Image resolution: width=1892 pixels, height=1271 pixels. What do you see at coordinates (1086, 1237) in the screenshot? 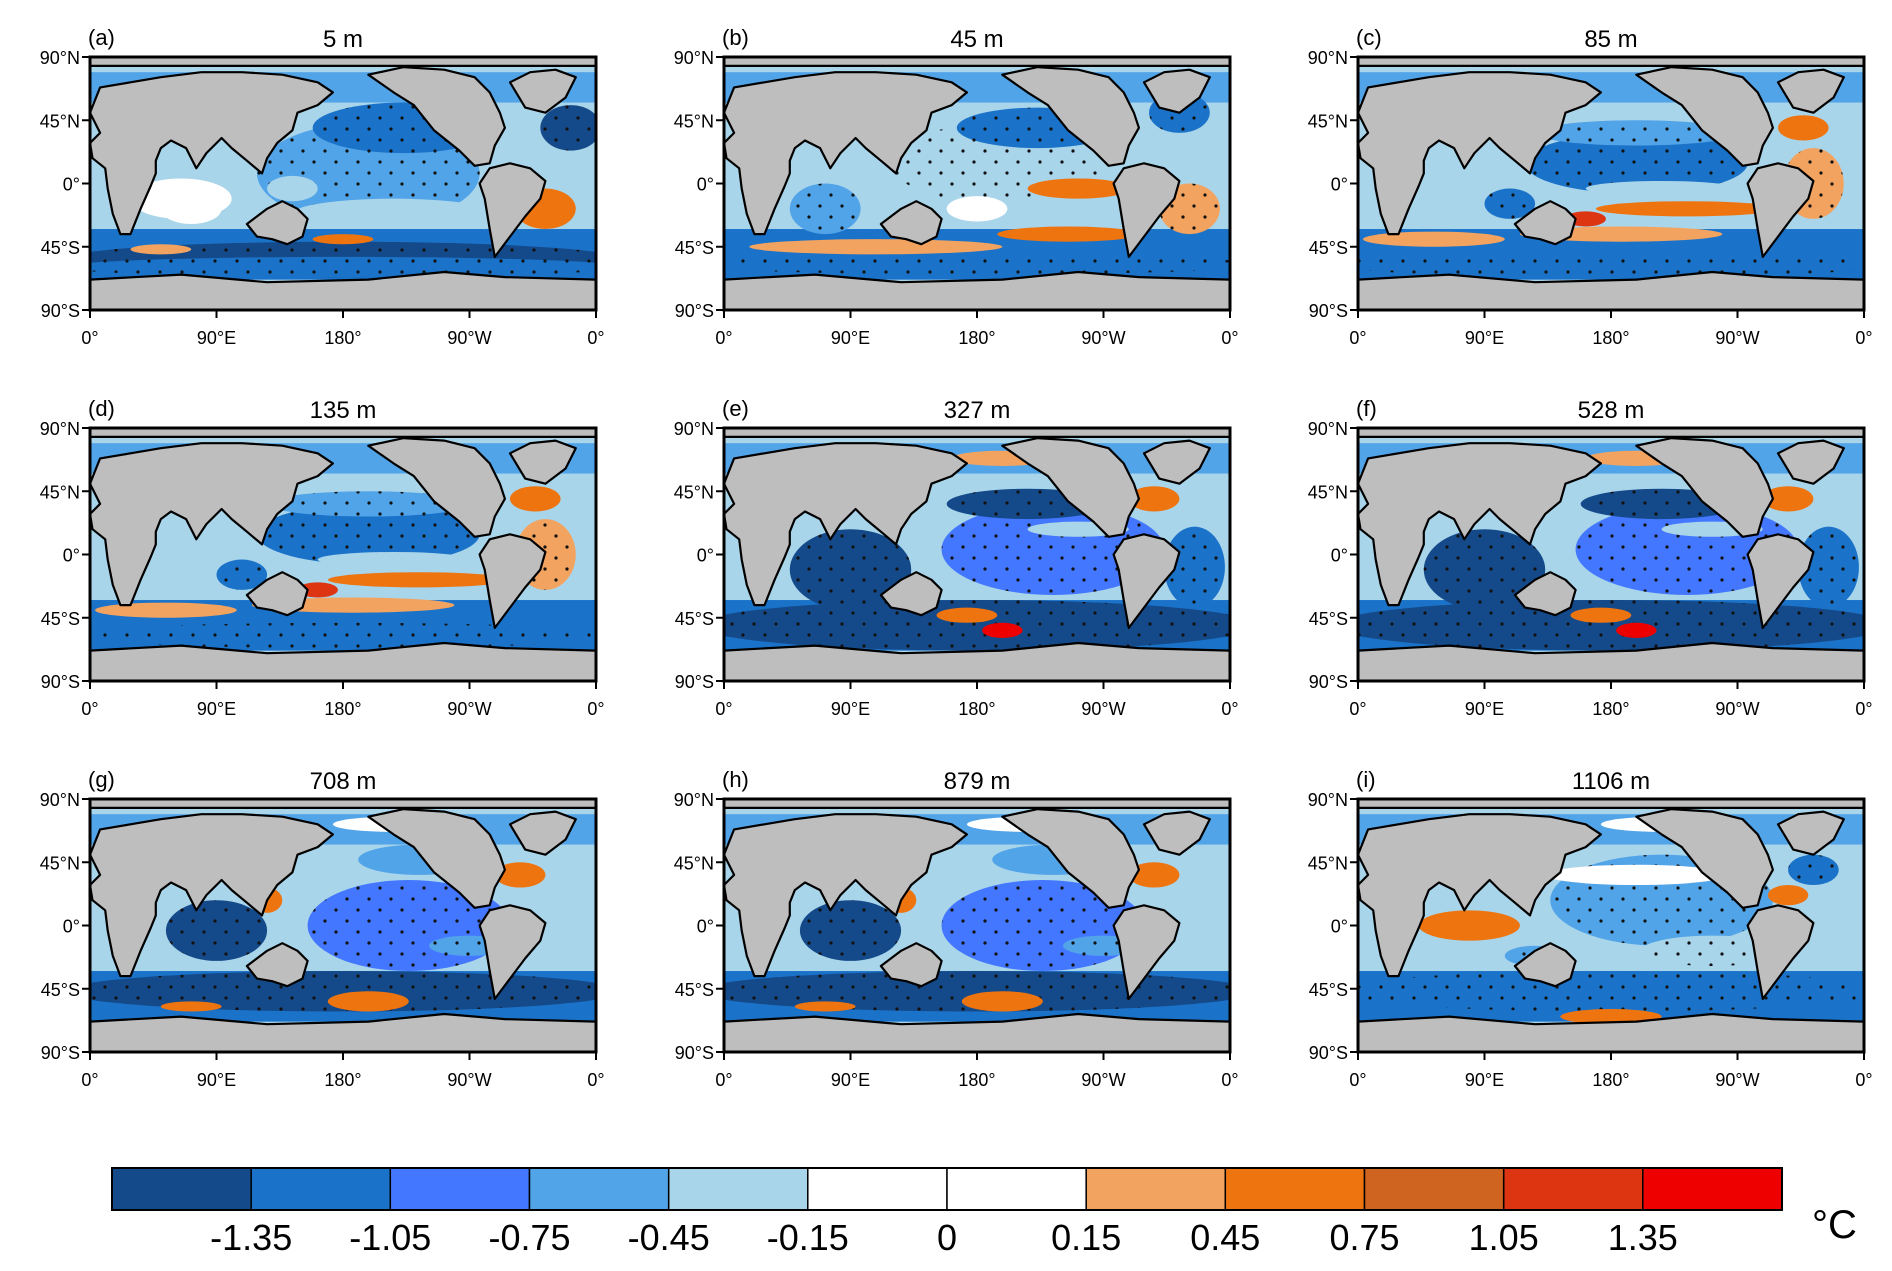
I see `colorbar-label: 0.15` at bounding box center [1086, 1237].